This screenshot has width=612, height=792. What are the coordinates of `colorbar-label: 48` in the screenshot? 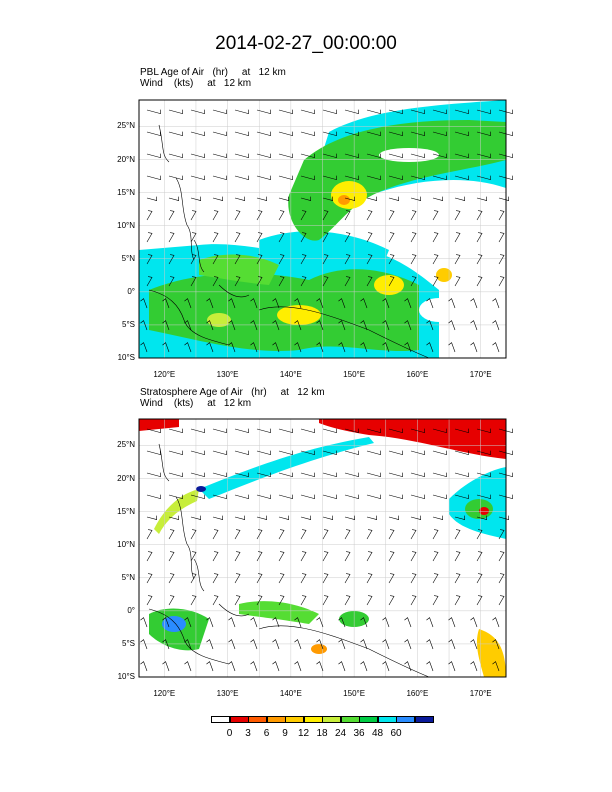 It's located at (377, 733).